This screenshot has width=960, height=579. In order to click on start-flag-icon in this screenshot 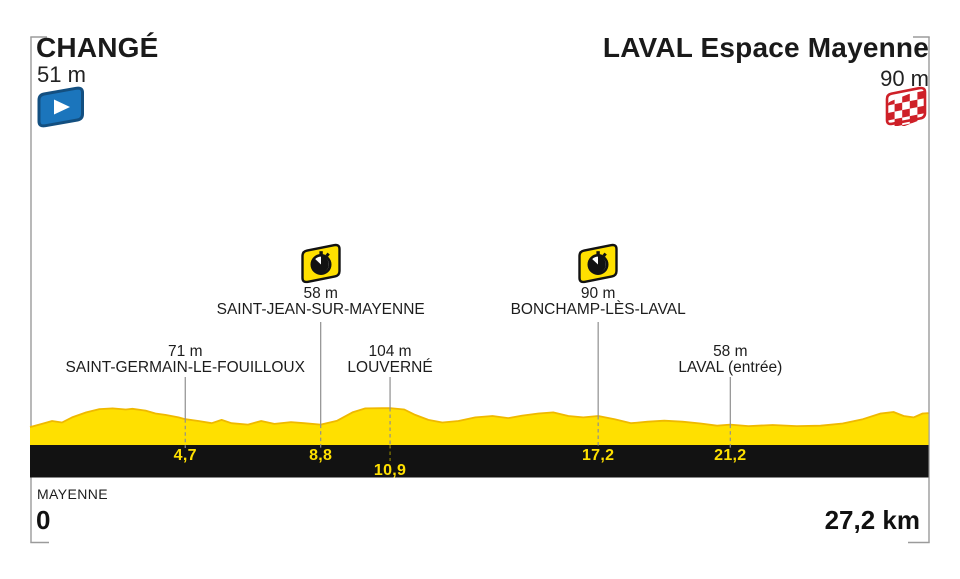, I will do `click(60, 107)`.